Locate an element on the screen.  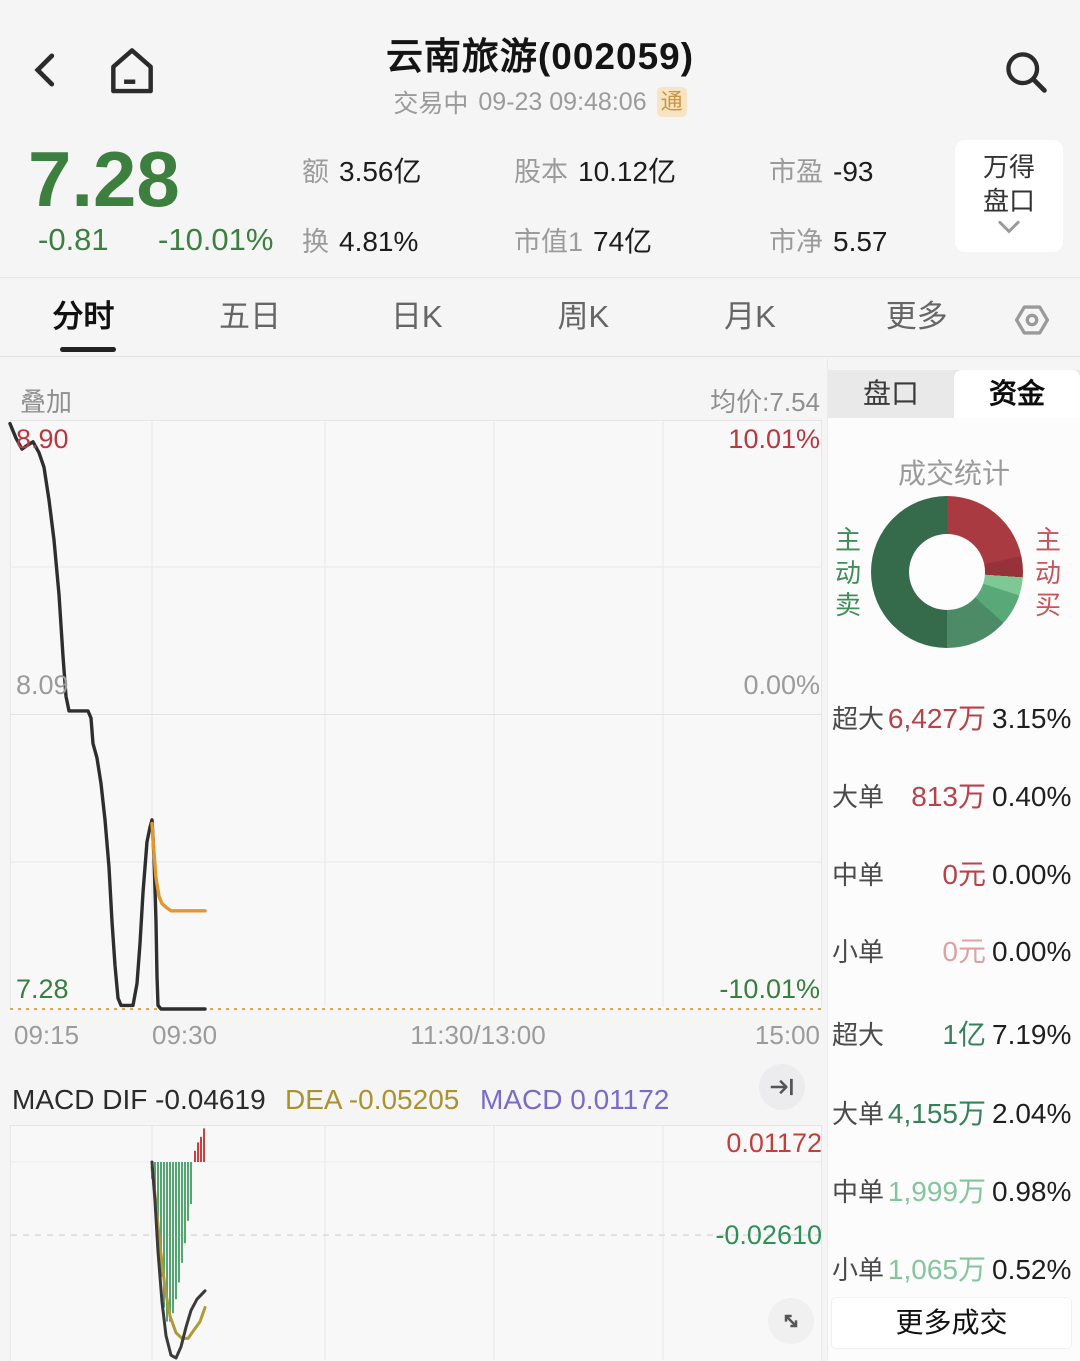
macd-dea-label: DEA -0.05205 is located at coordinates (372, 1099).